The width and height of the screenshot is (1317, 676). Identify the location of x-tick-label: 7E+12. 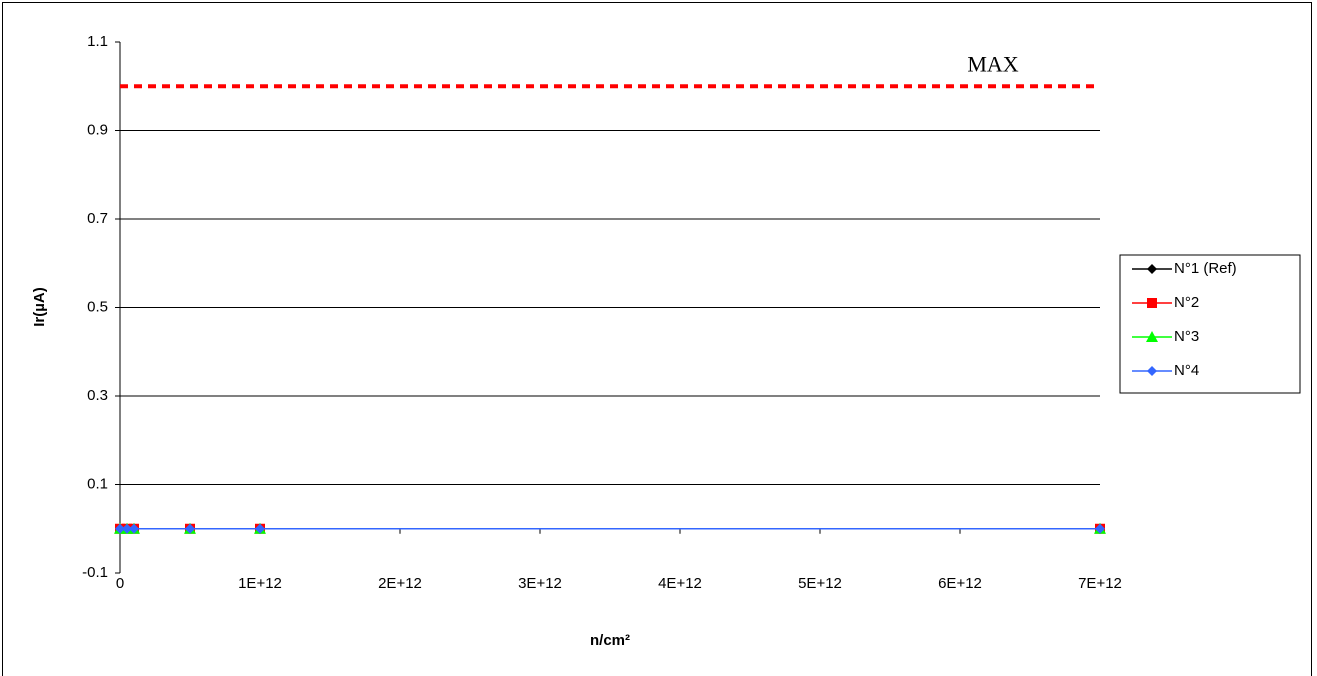
(1100, 583).